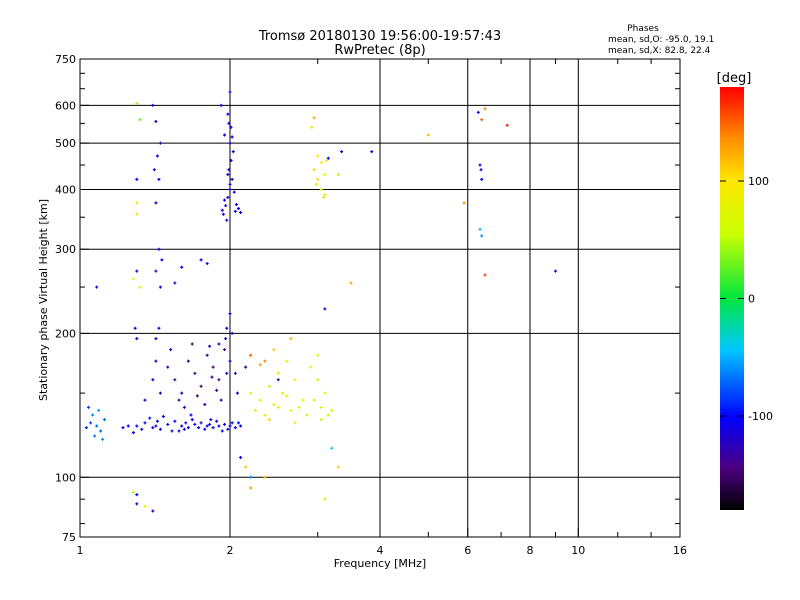 The image size is (800, 600). What do you see at coordinates (734, 78) in the screenshot?
I see `colorbar-unit-label: [deg]` at bounding box center [734, 78].